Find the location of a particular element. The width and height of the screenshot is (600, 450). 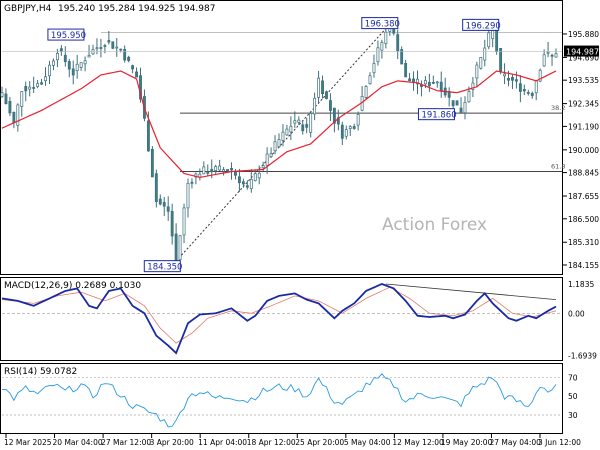

price-tick-label: 184.155 is located at coordinates (583, 265).